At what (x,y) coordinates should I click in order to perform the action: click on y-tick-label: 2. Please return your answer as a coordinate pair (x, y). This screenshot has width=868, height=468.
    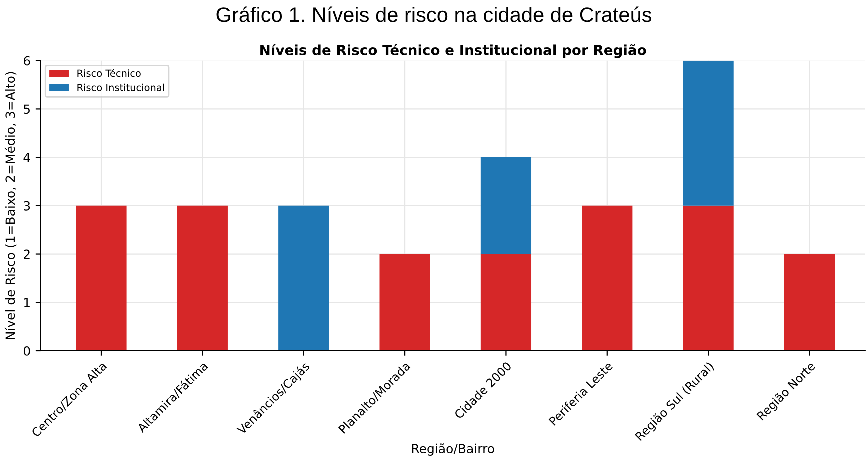
    Looking at the image, I should click on (27, 255).